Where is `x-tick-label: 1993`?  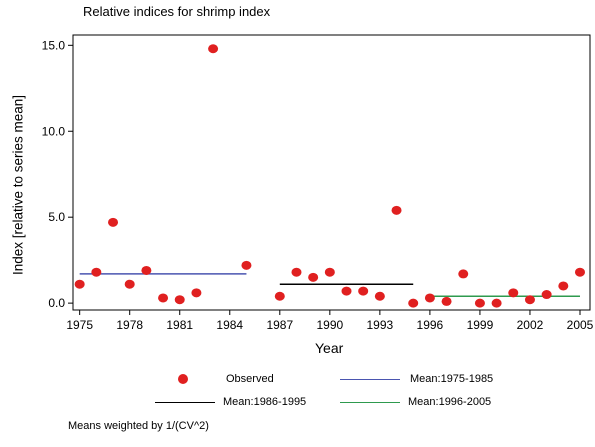 x-tick-label: 1993 is located at coordinates (380, 325).